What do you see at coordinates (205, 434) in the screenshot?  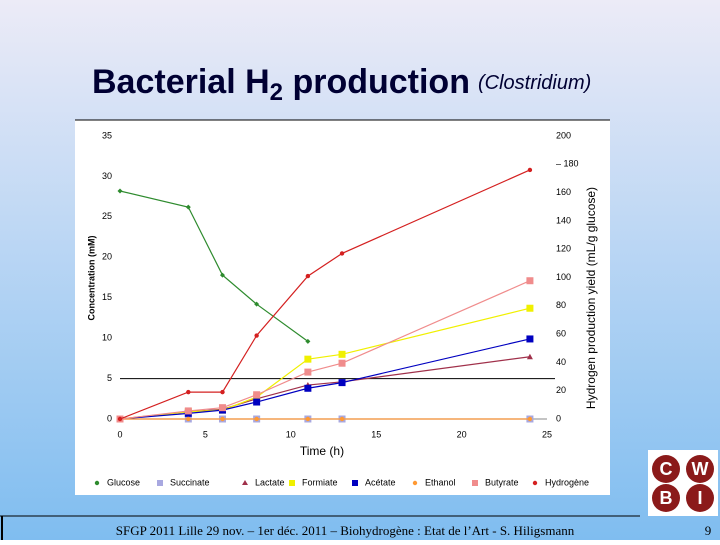 I see `x-tick-label: 5` at bounding box center [205, 434].